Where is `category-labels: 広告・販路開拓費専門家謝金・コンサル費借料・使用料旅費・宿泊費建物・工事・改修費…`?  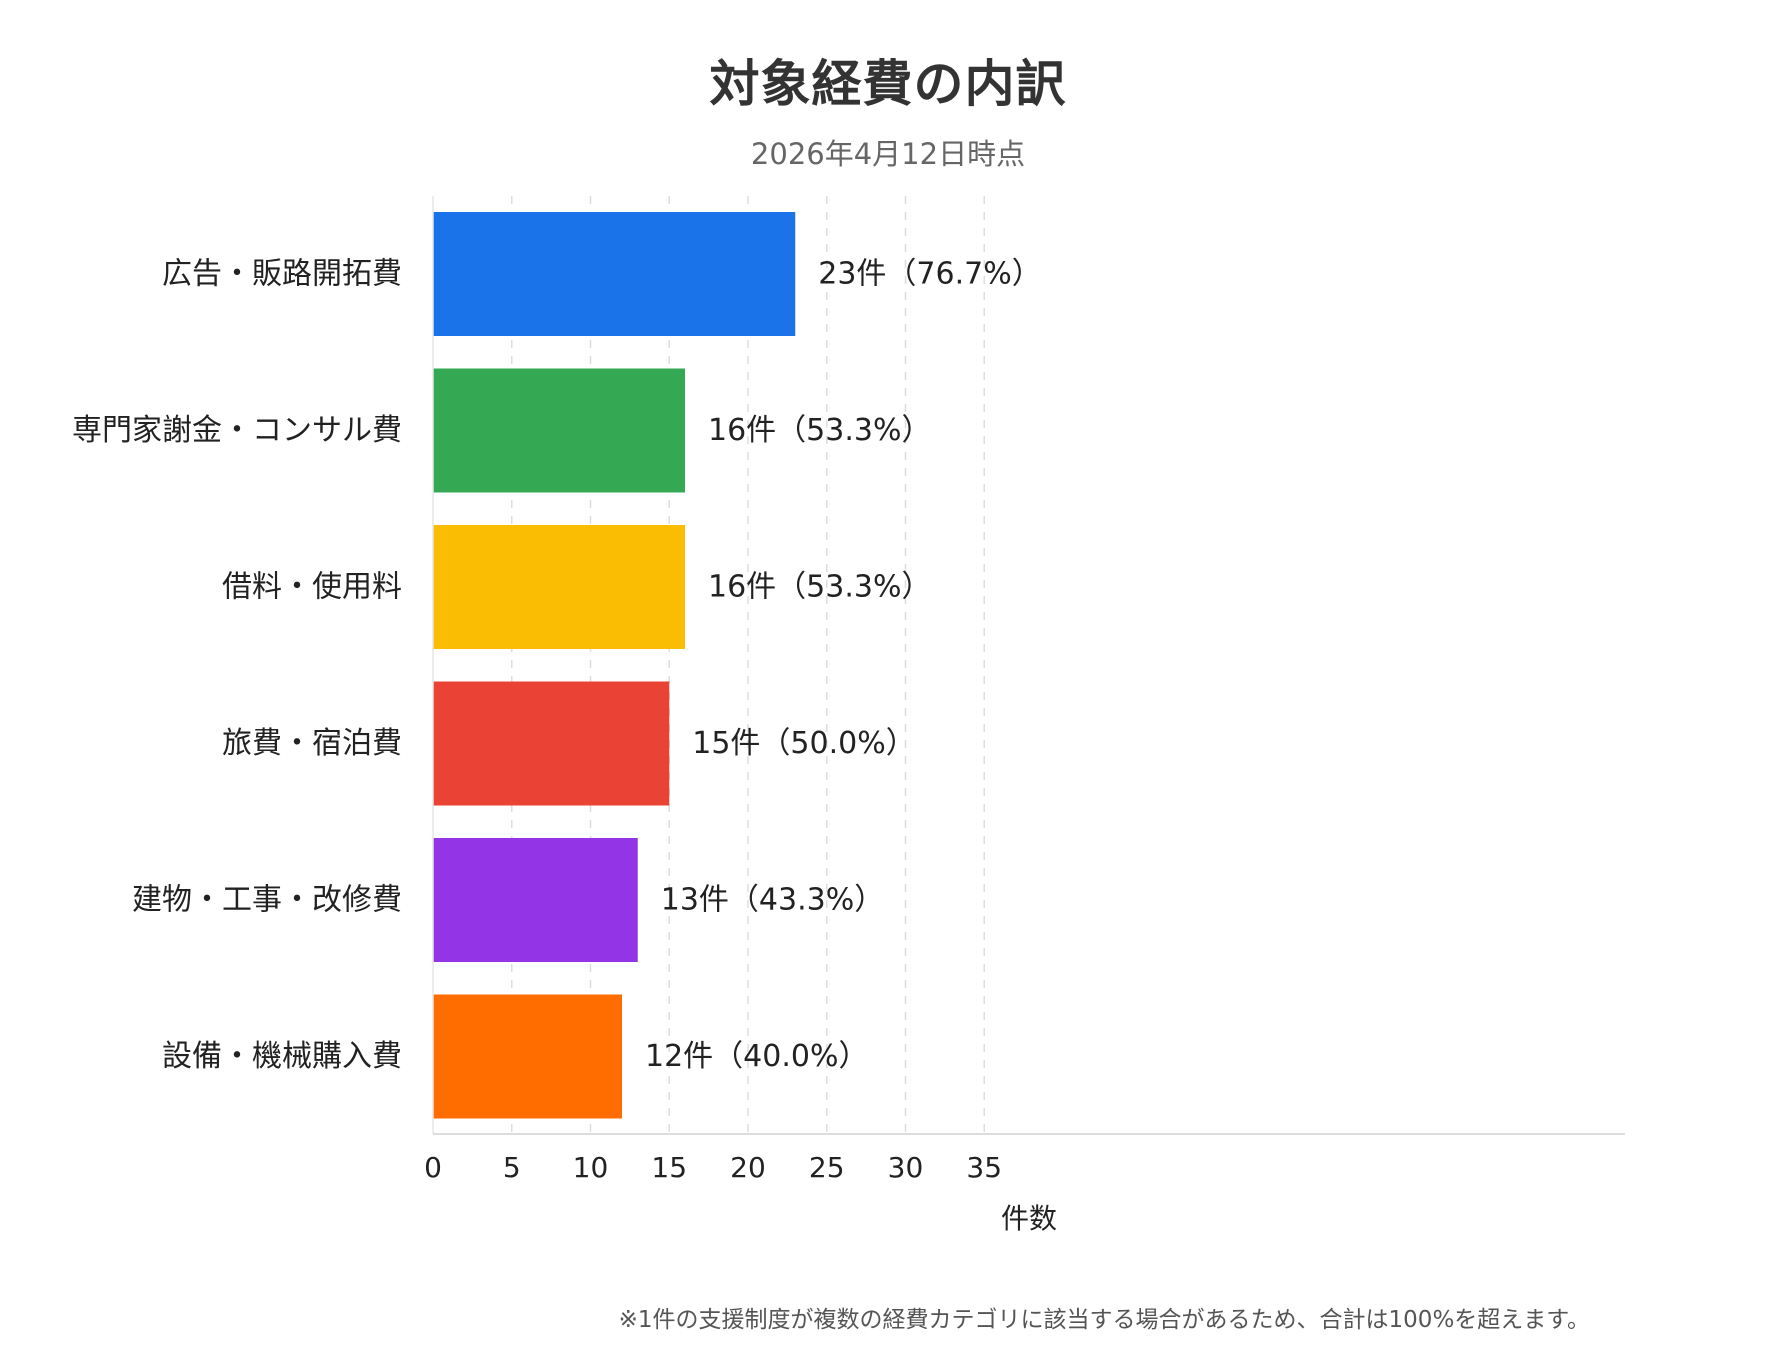 category-labels: 広告・販路開拓費専門家謝金・コンサル費借料・使用料旅費・宿泊費建物・工事・改修費… is located at coordinates (237, 666).